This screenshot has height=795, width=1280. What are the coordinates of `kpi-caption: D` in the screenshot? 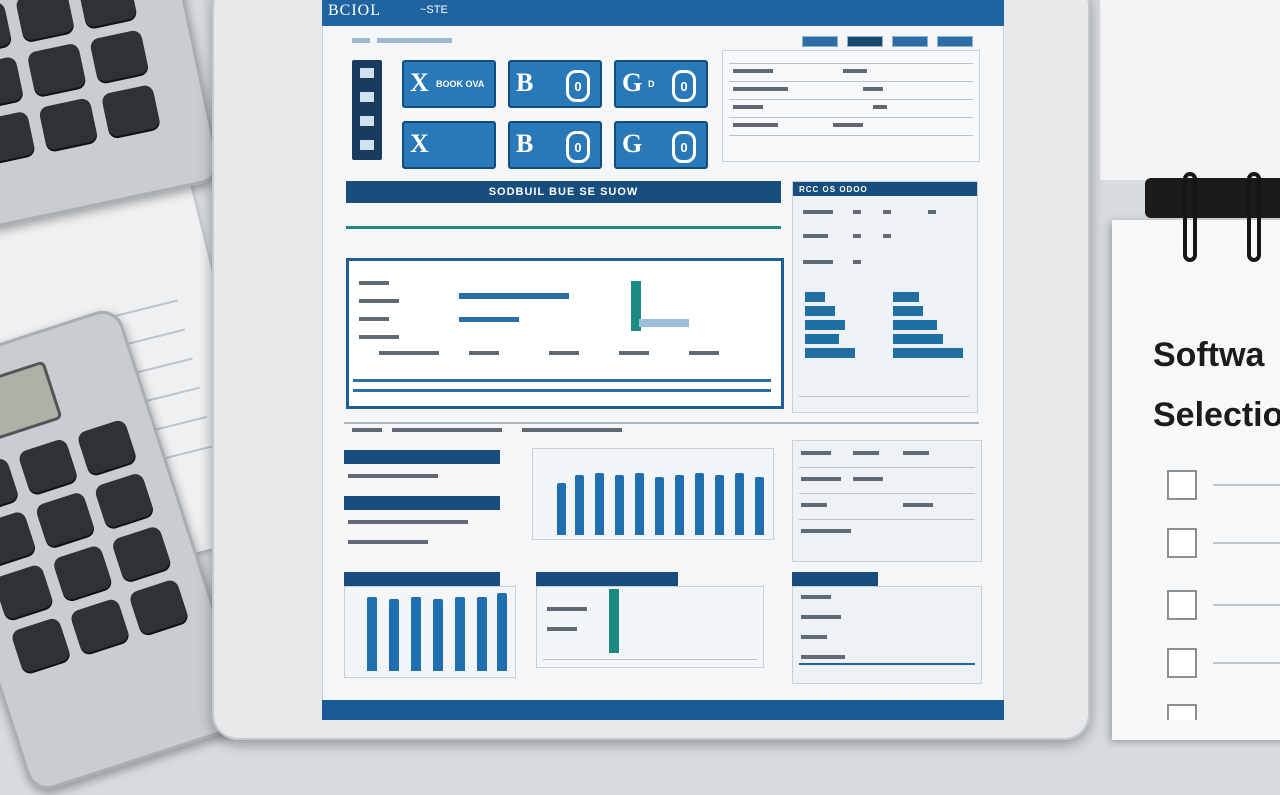 It's located at (651, 84).